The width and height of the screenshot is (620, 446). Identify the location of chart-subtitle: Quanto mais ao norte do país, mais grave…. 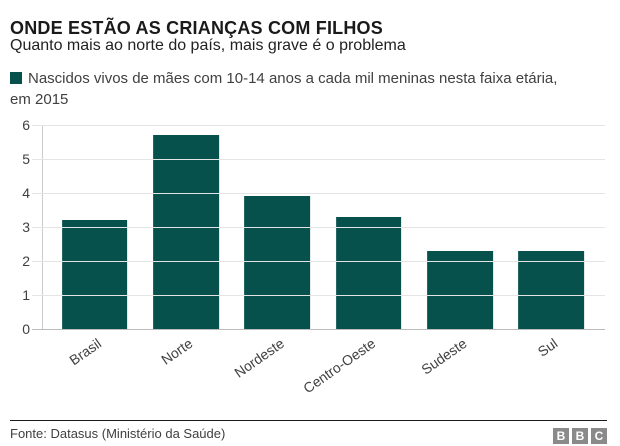
(208, 45).